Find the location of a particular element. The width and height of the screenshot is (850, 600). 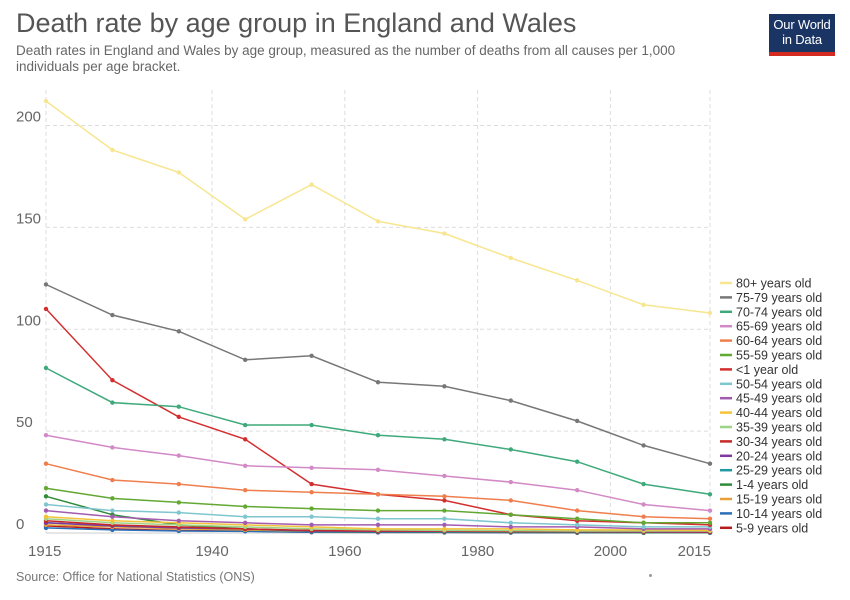

legend-item: 40-44 years old is located at coordinates (771, 413).